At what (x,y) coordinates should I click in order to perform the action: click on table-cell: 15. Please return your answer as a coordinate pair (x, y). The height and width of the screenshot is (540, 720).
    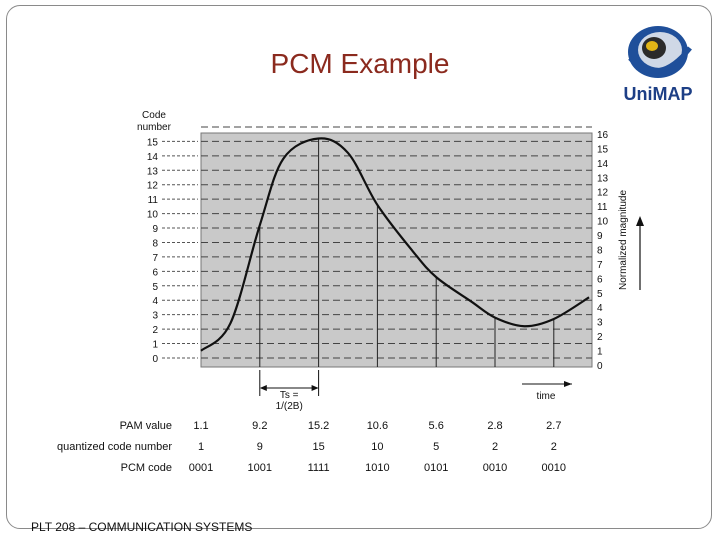
    Looking at the image, I should click on (318, 447).